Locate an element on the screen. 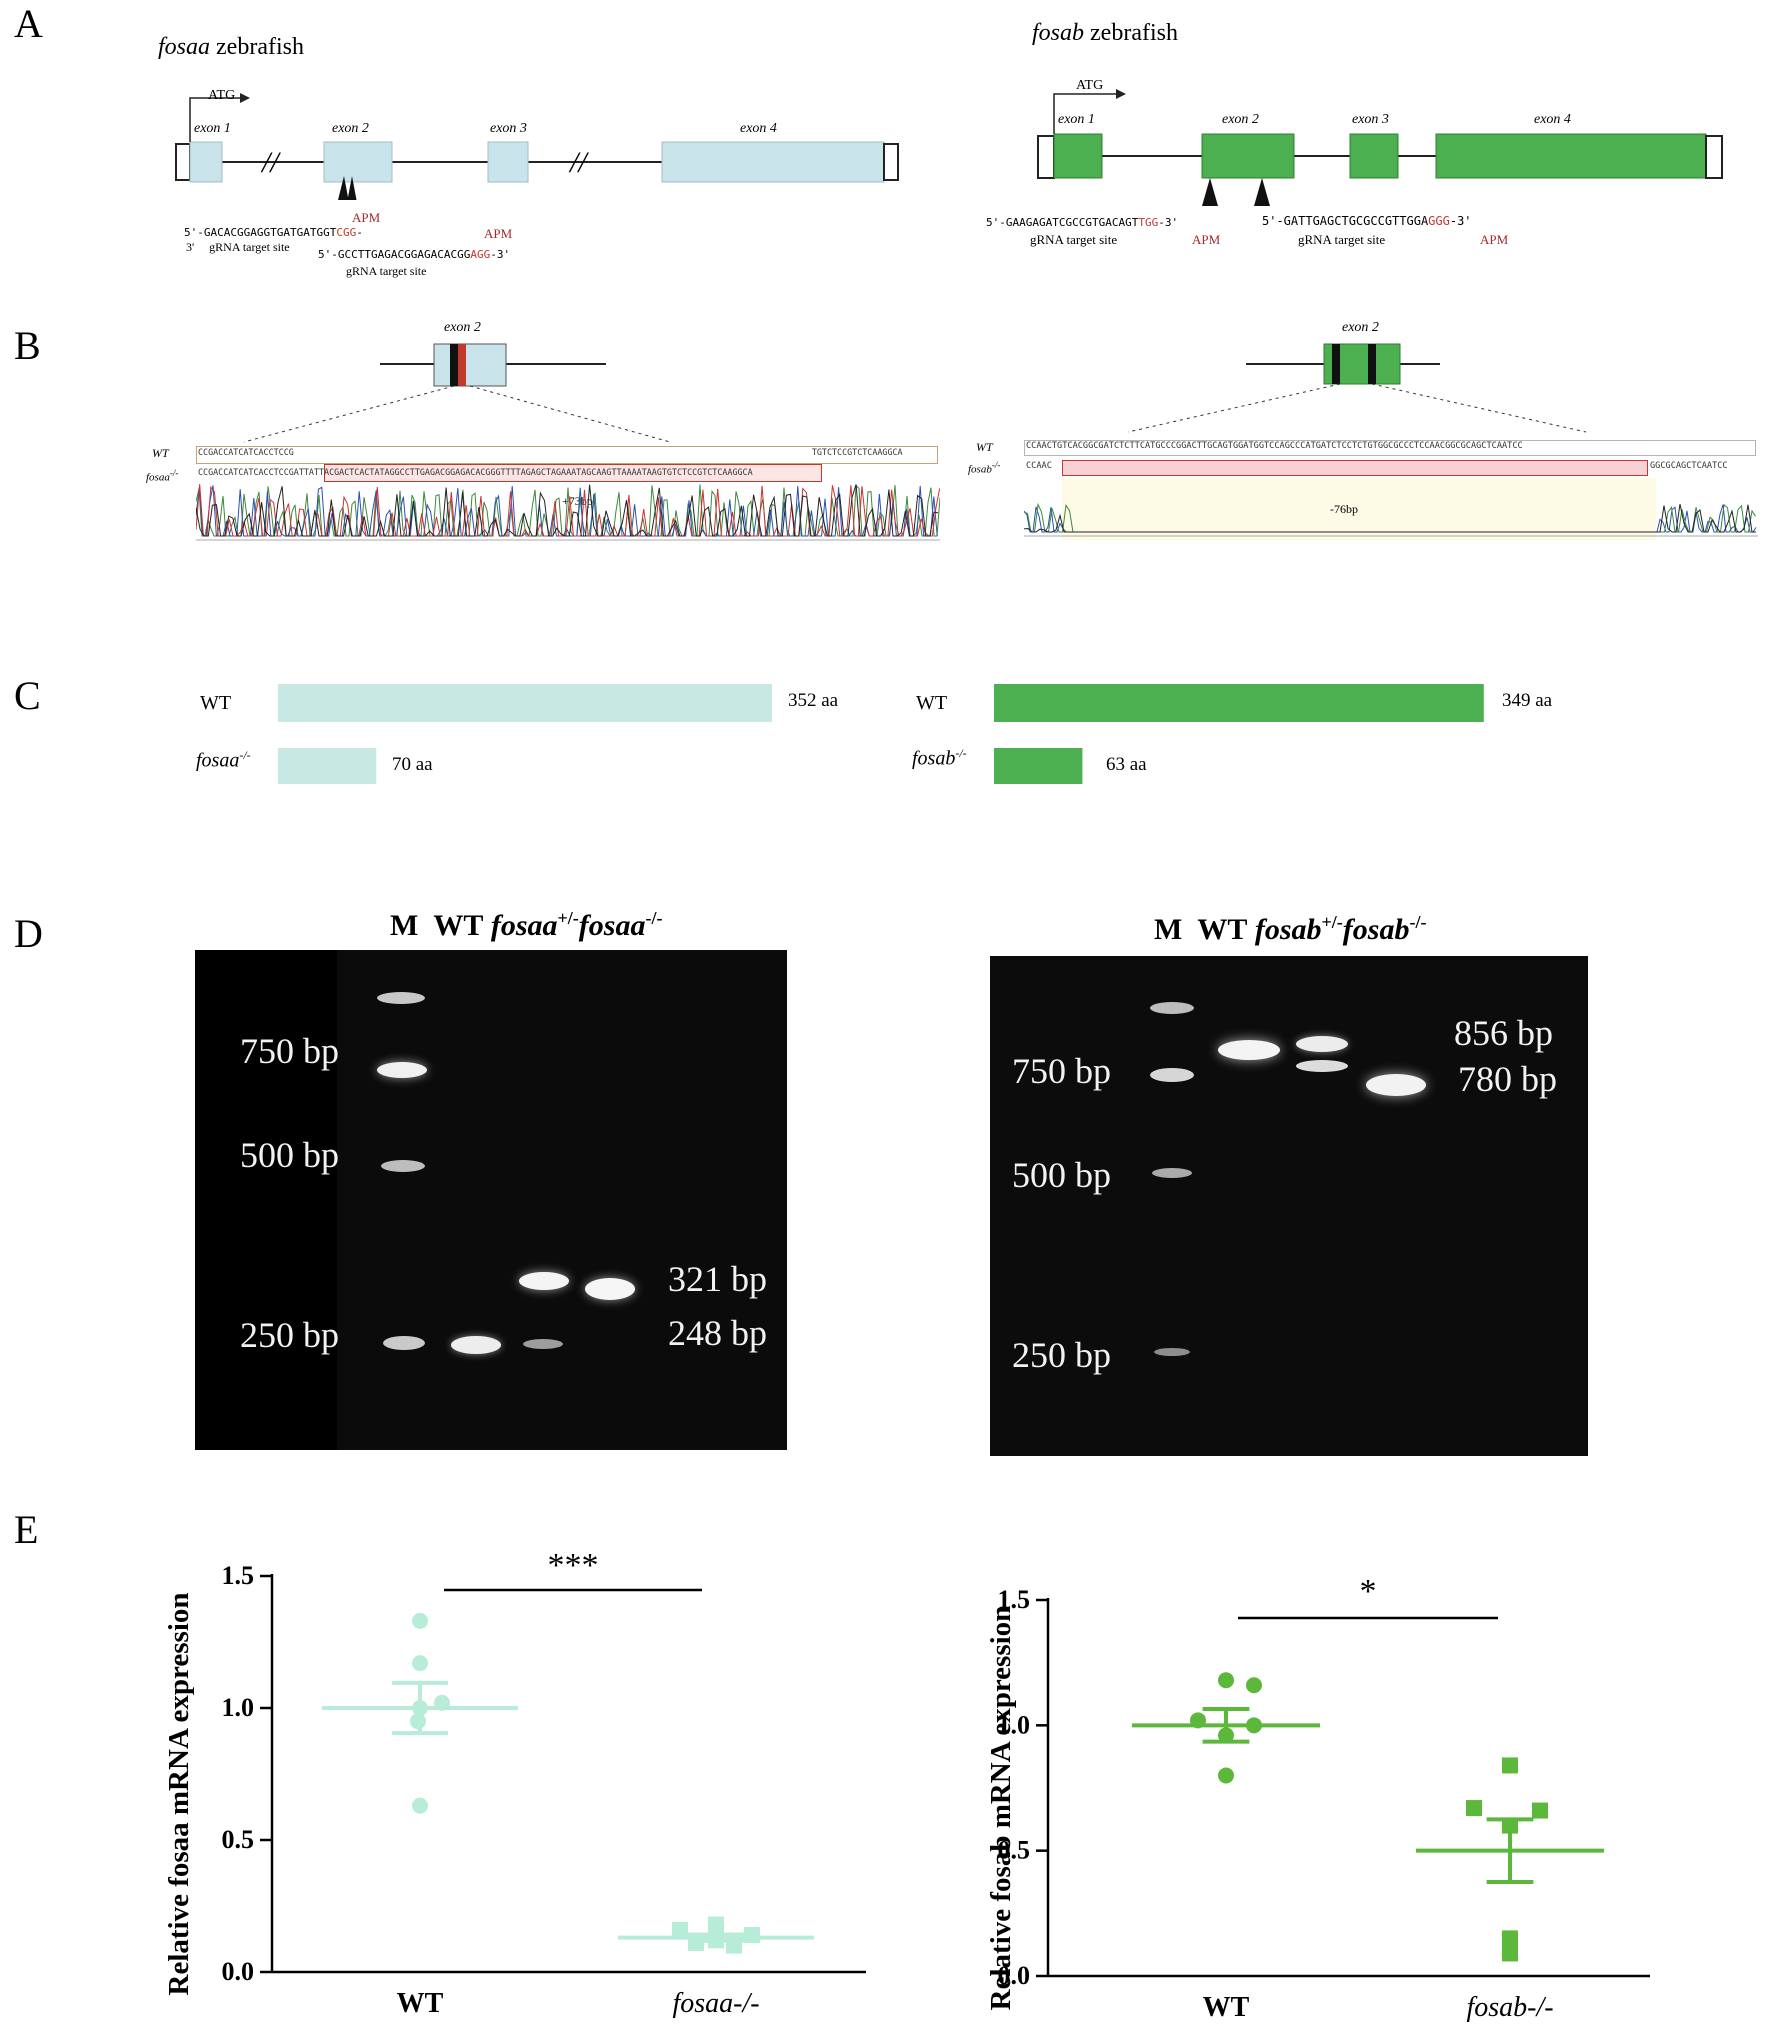  y-axis-label: Relative fosab mRNA expression is located at coordinates (1001, 1808).